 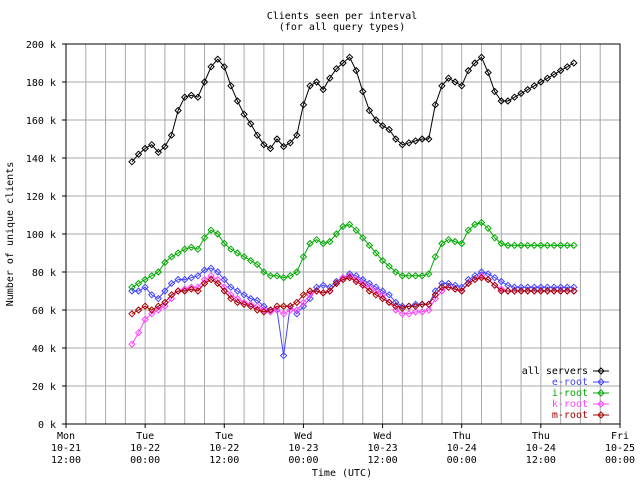 What do you see at coordinates (41, 83) in the screenshot?
I see `y-tick-label: 180 k` at bounding box center [41, 83].